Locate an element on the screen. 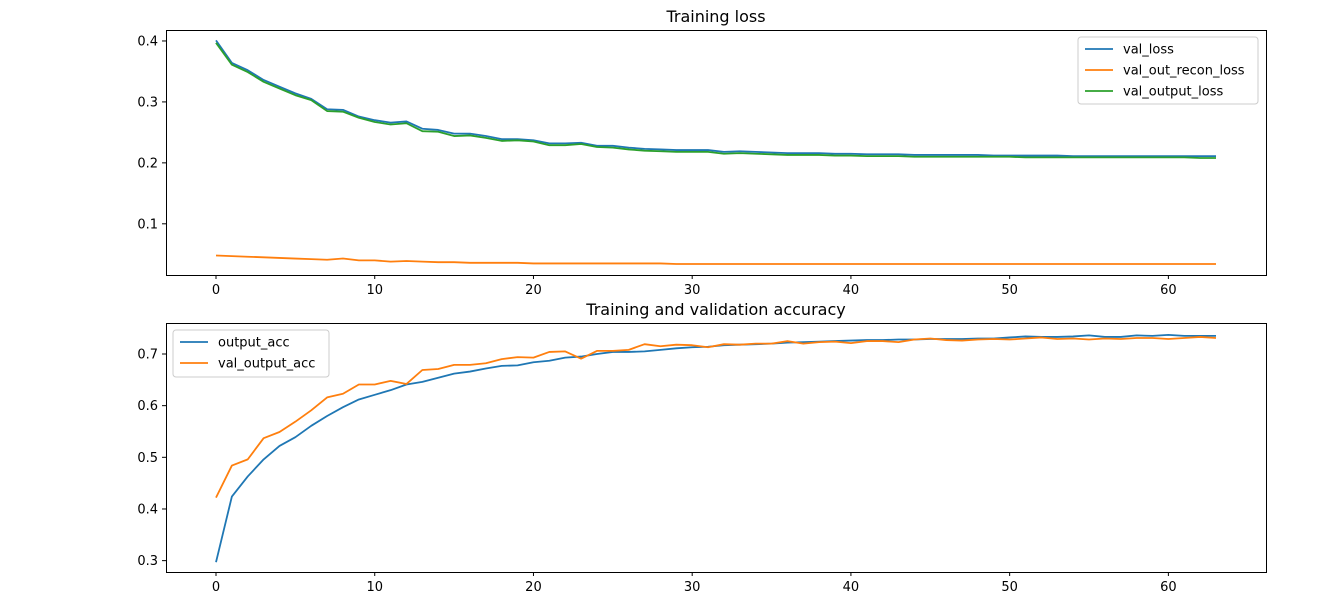 Image resolution: width=1332 pixels, height=602 pixels. chart-title: Training and validation accuracy is located at coordinates (715, 309).